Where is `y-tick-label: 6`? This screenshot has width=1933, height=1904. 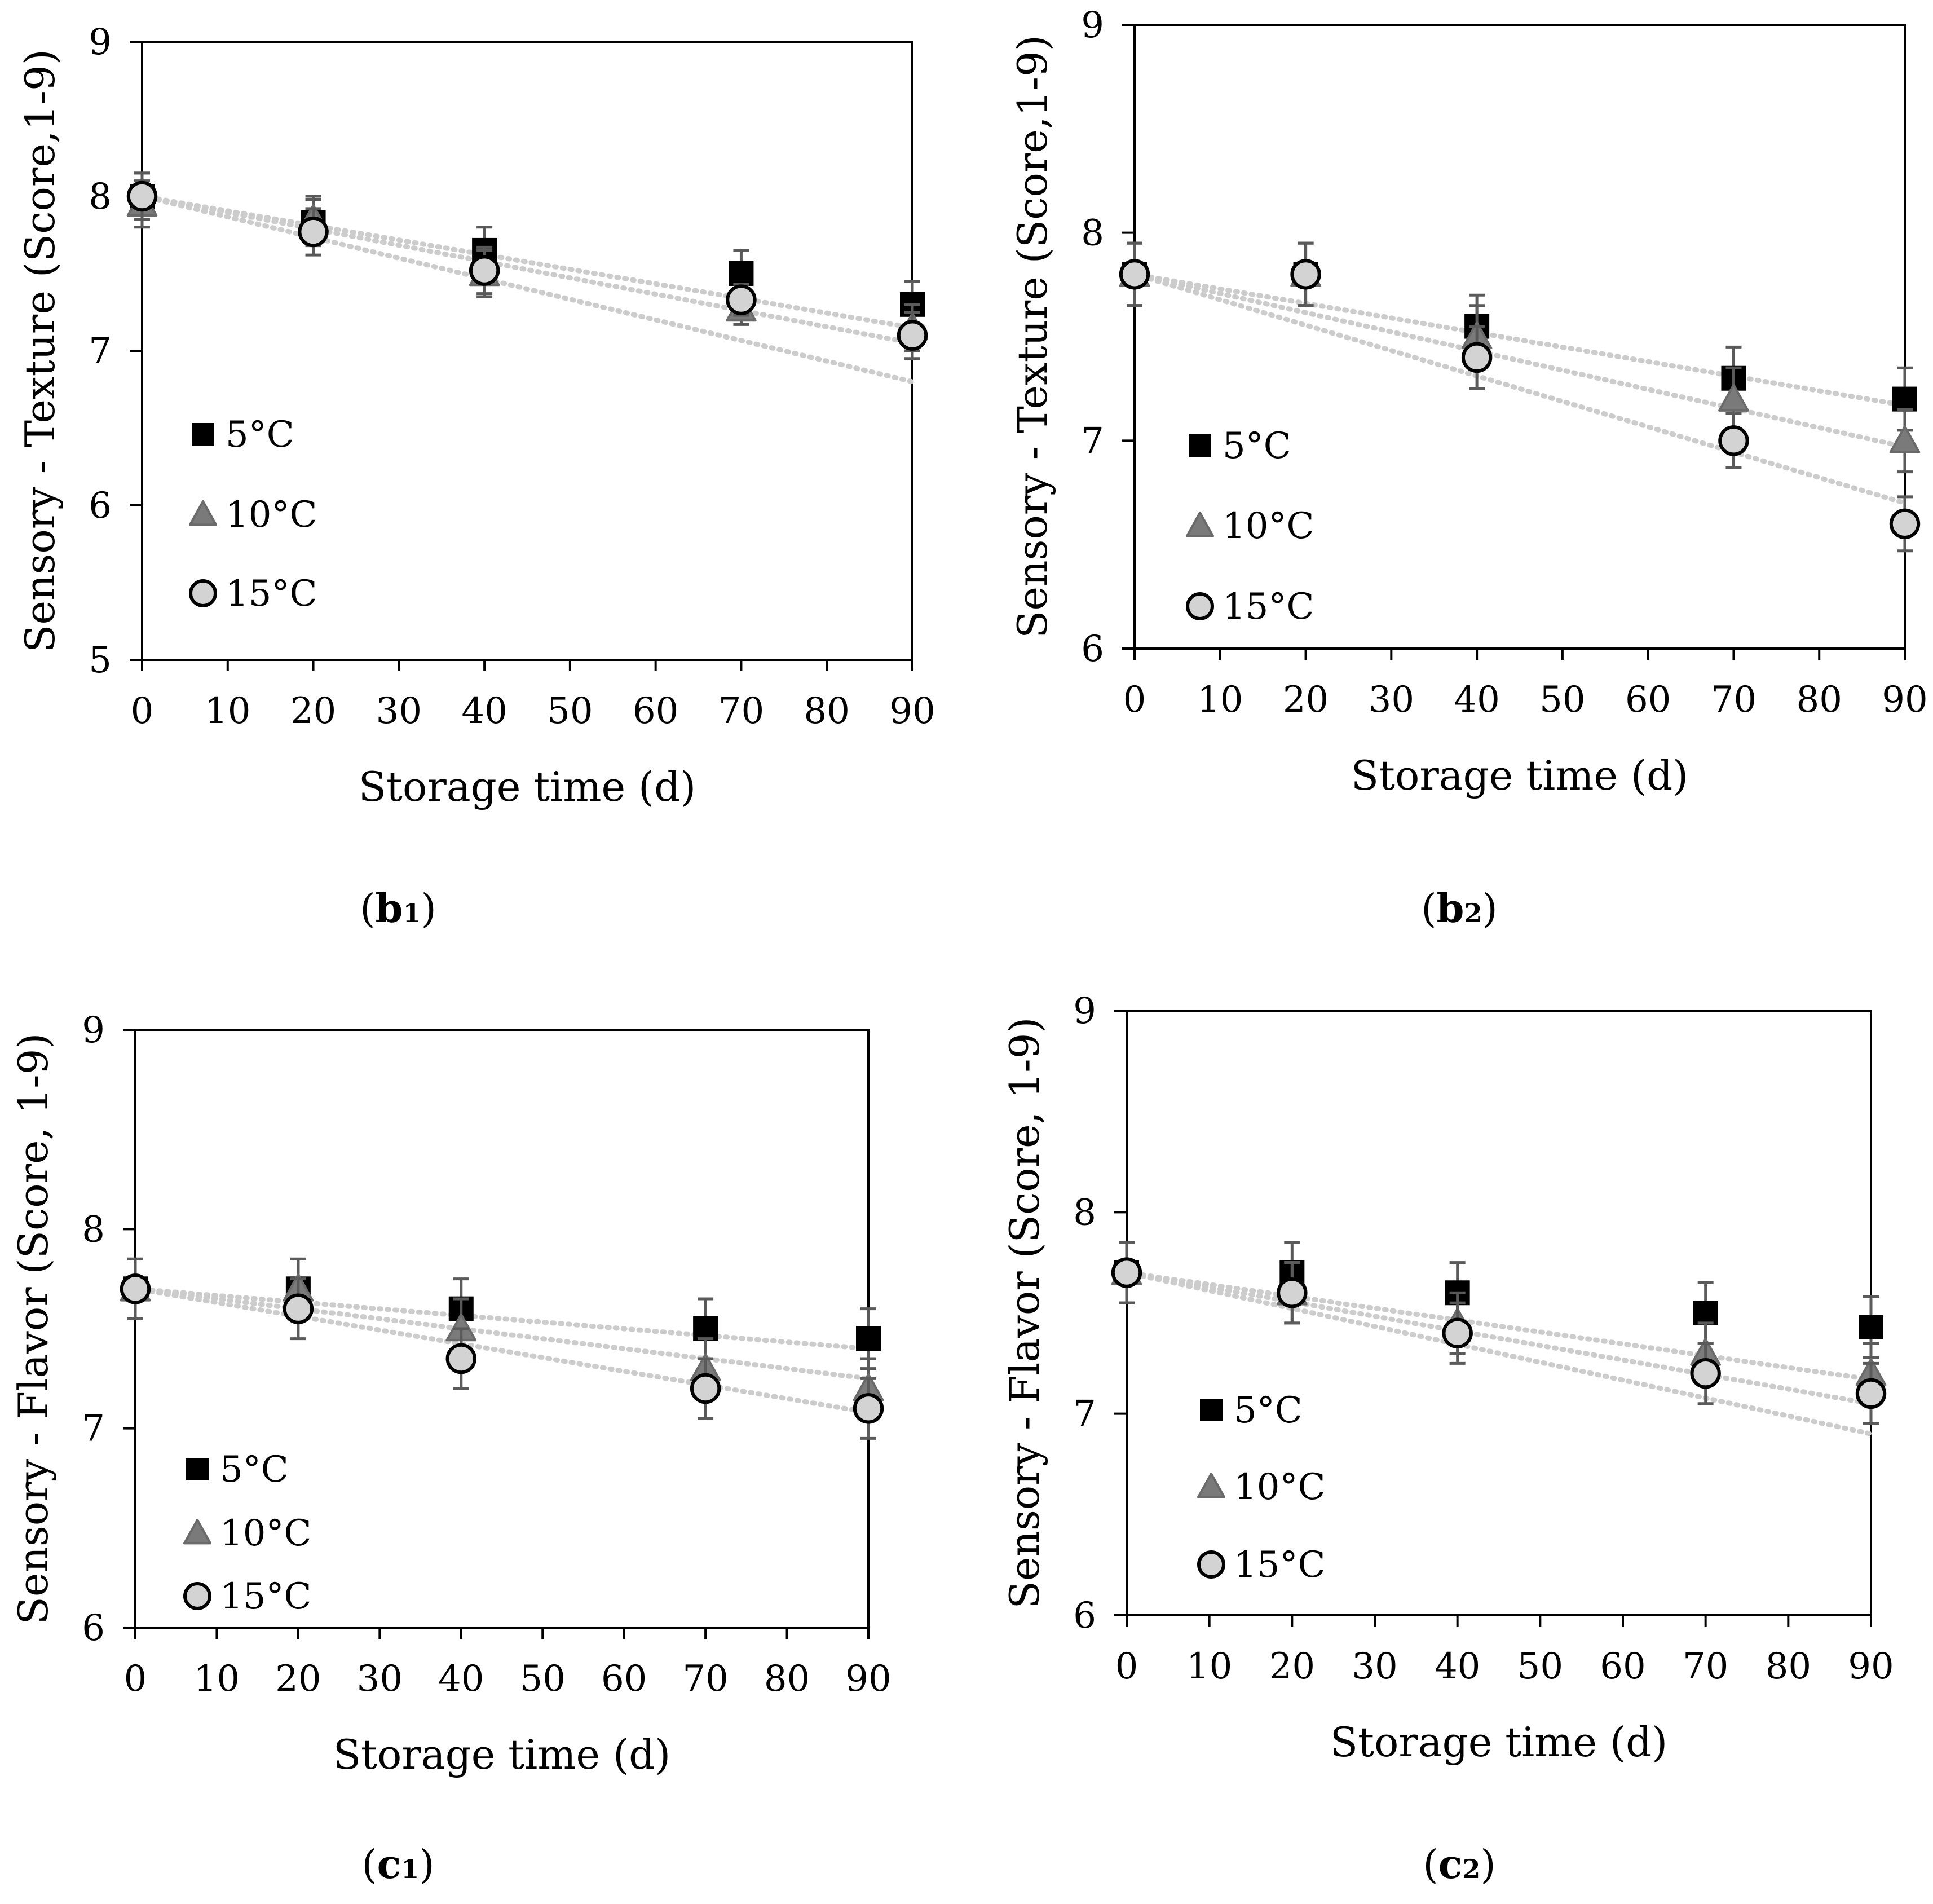
y-tick-label: 6 is located at coordinates (1092, 649).